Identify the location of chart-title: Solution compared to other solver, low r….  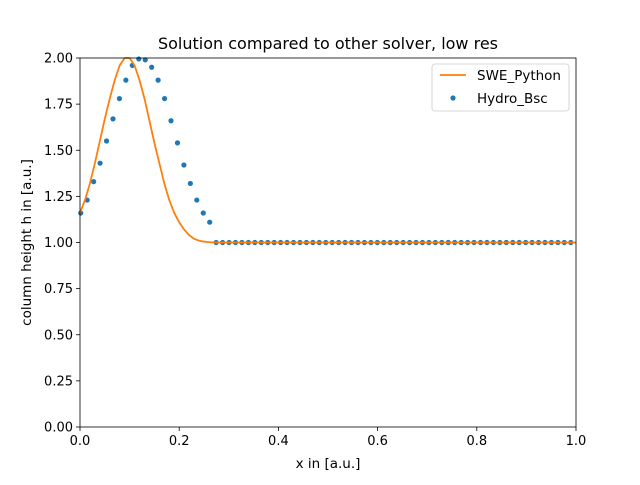
(328, 43).